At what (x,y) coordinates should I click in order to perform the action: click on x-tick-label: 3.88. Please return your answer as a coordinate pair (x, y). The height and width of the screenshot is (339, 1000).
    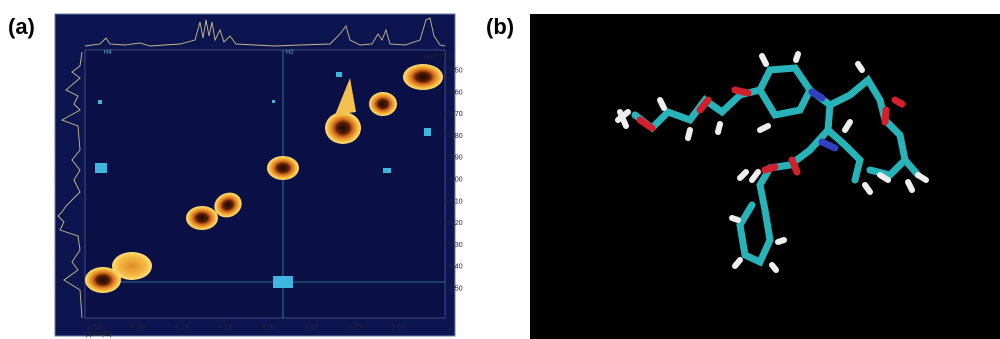
    Looking at the image, I should click on (312, 327).